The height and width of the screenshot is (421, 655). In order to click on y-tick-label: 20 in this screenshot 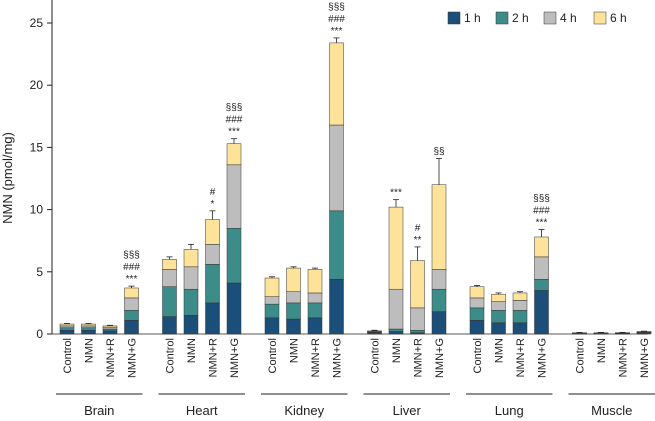, I will do `click(37, 85)`.